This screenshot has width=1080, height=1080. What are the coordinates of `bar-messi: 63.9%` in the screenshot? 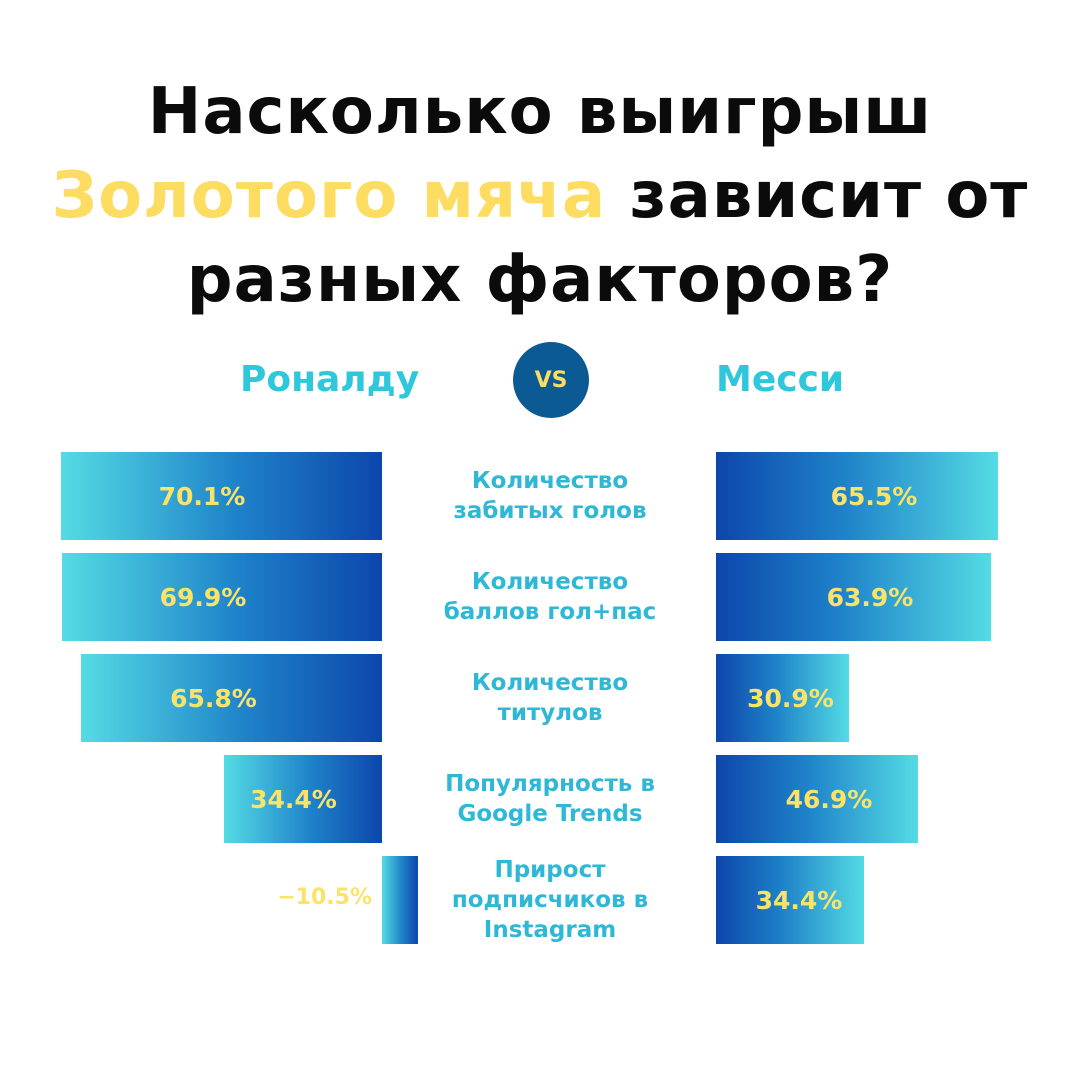 It's located at (853, 597).